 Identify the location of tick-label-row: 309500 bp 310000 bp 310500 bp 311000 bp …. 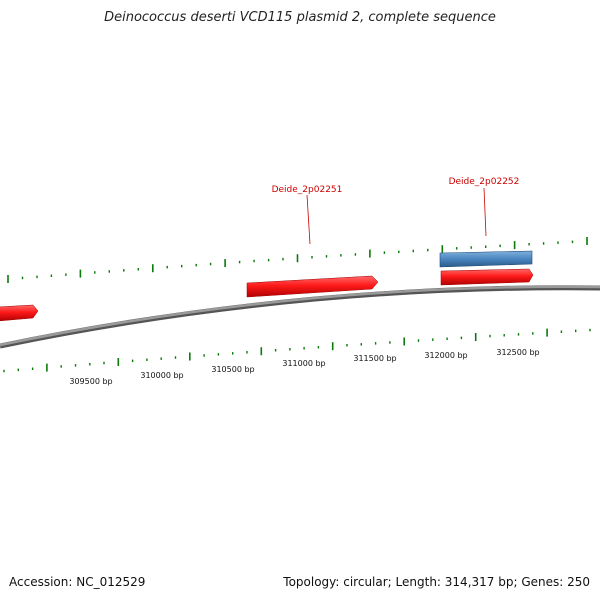
(304, 367).